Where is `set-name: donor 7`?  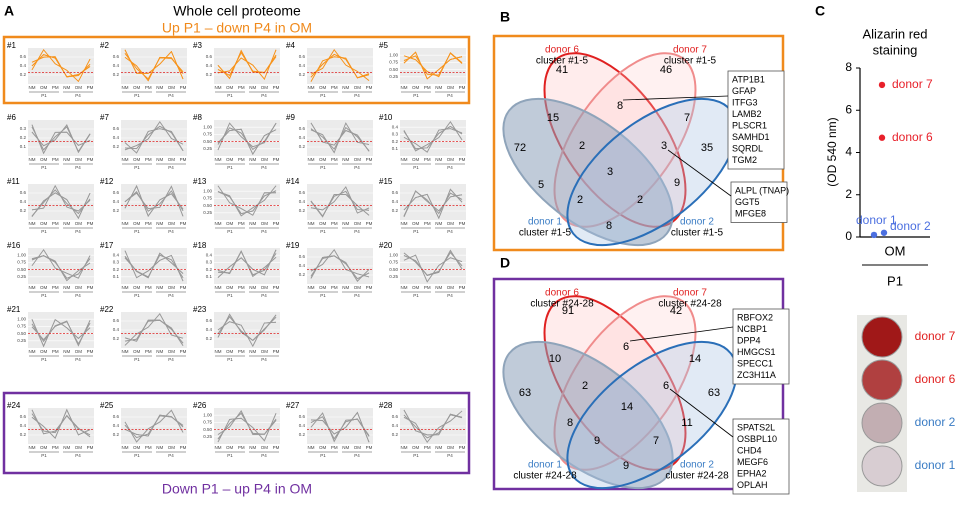 set-name: donor 7 is located at coordinates (690, 50).